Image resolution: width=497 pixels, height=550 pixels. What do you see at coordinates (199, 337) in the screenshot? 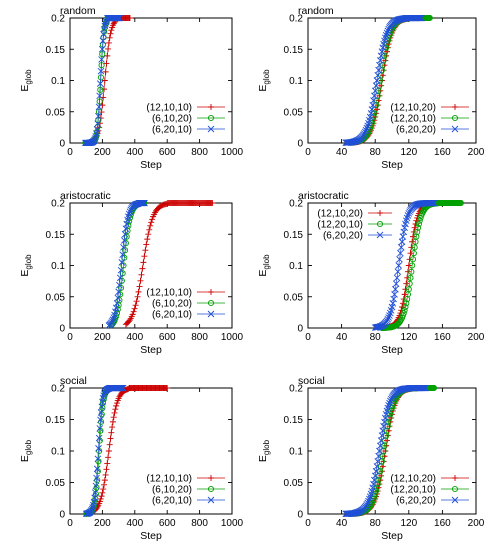
I see `x-tick-label: 800` at bounding box center [199, 337].